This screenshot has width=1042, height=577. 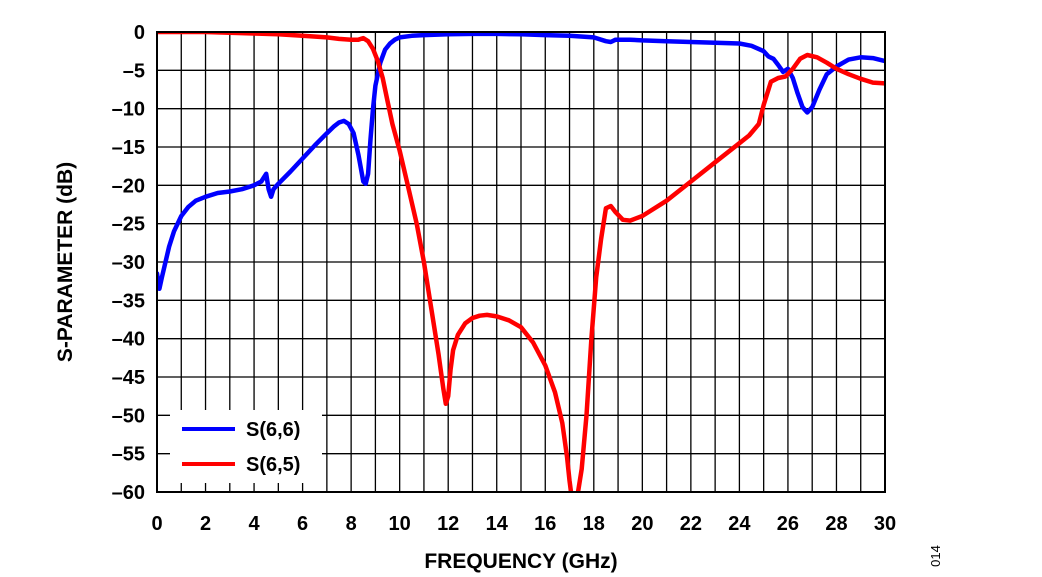 What do you see at coordinates (302, 524) in the screenshot?
I see `x-tick-label: 6` at bounding box center [302, 524].